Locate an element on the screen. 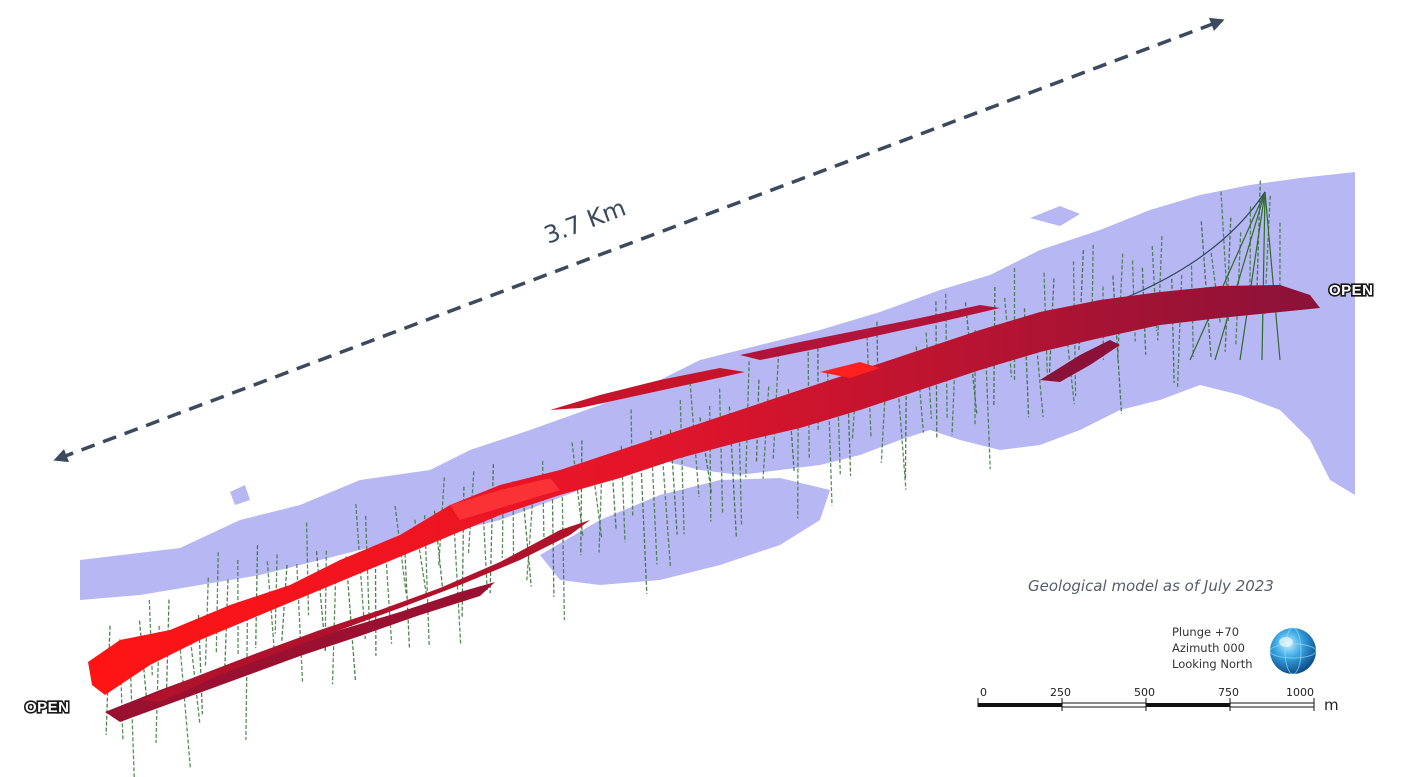 The width and height of the screenshot is (1428, 777). scale-tick-500: 500 is located at coordinates (1144, 692).